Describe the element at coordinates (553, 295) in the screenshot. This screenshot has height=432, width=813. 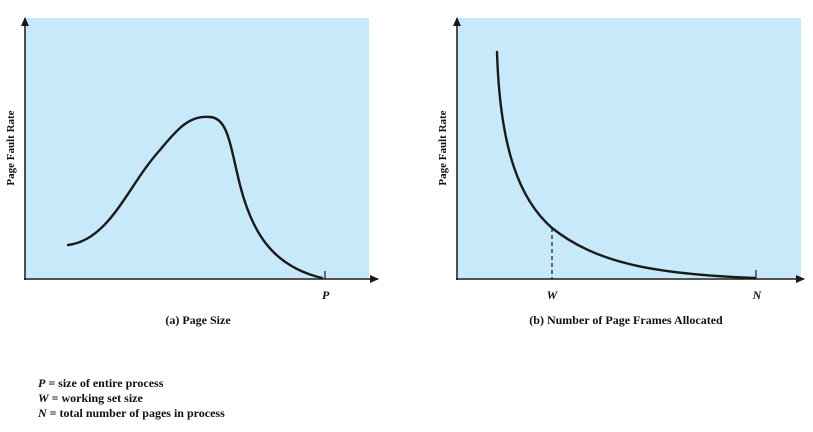
I see `panel-b-tick-label-w: W` at that location.